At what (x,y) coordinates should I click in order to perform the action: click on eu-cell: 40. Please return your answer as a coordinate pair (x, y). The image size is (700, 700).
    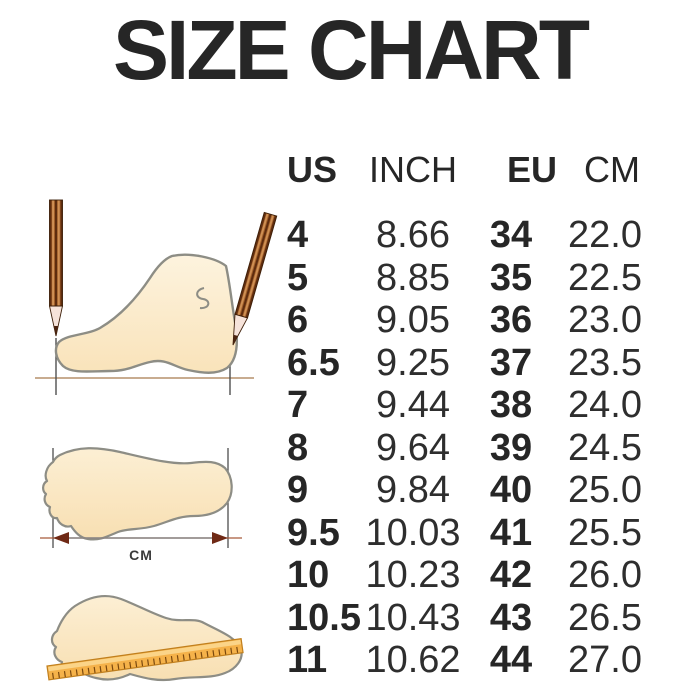
    Looking at the image, I should click on (511, 490).